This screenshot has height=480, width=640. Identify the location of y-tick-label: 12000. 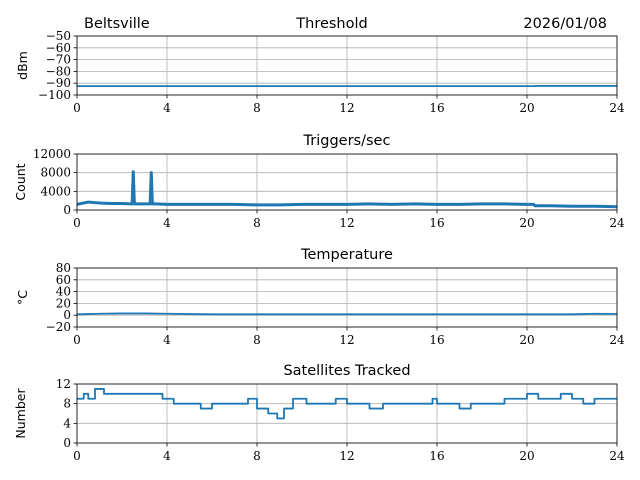
(52, 154).